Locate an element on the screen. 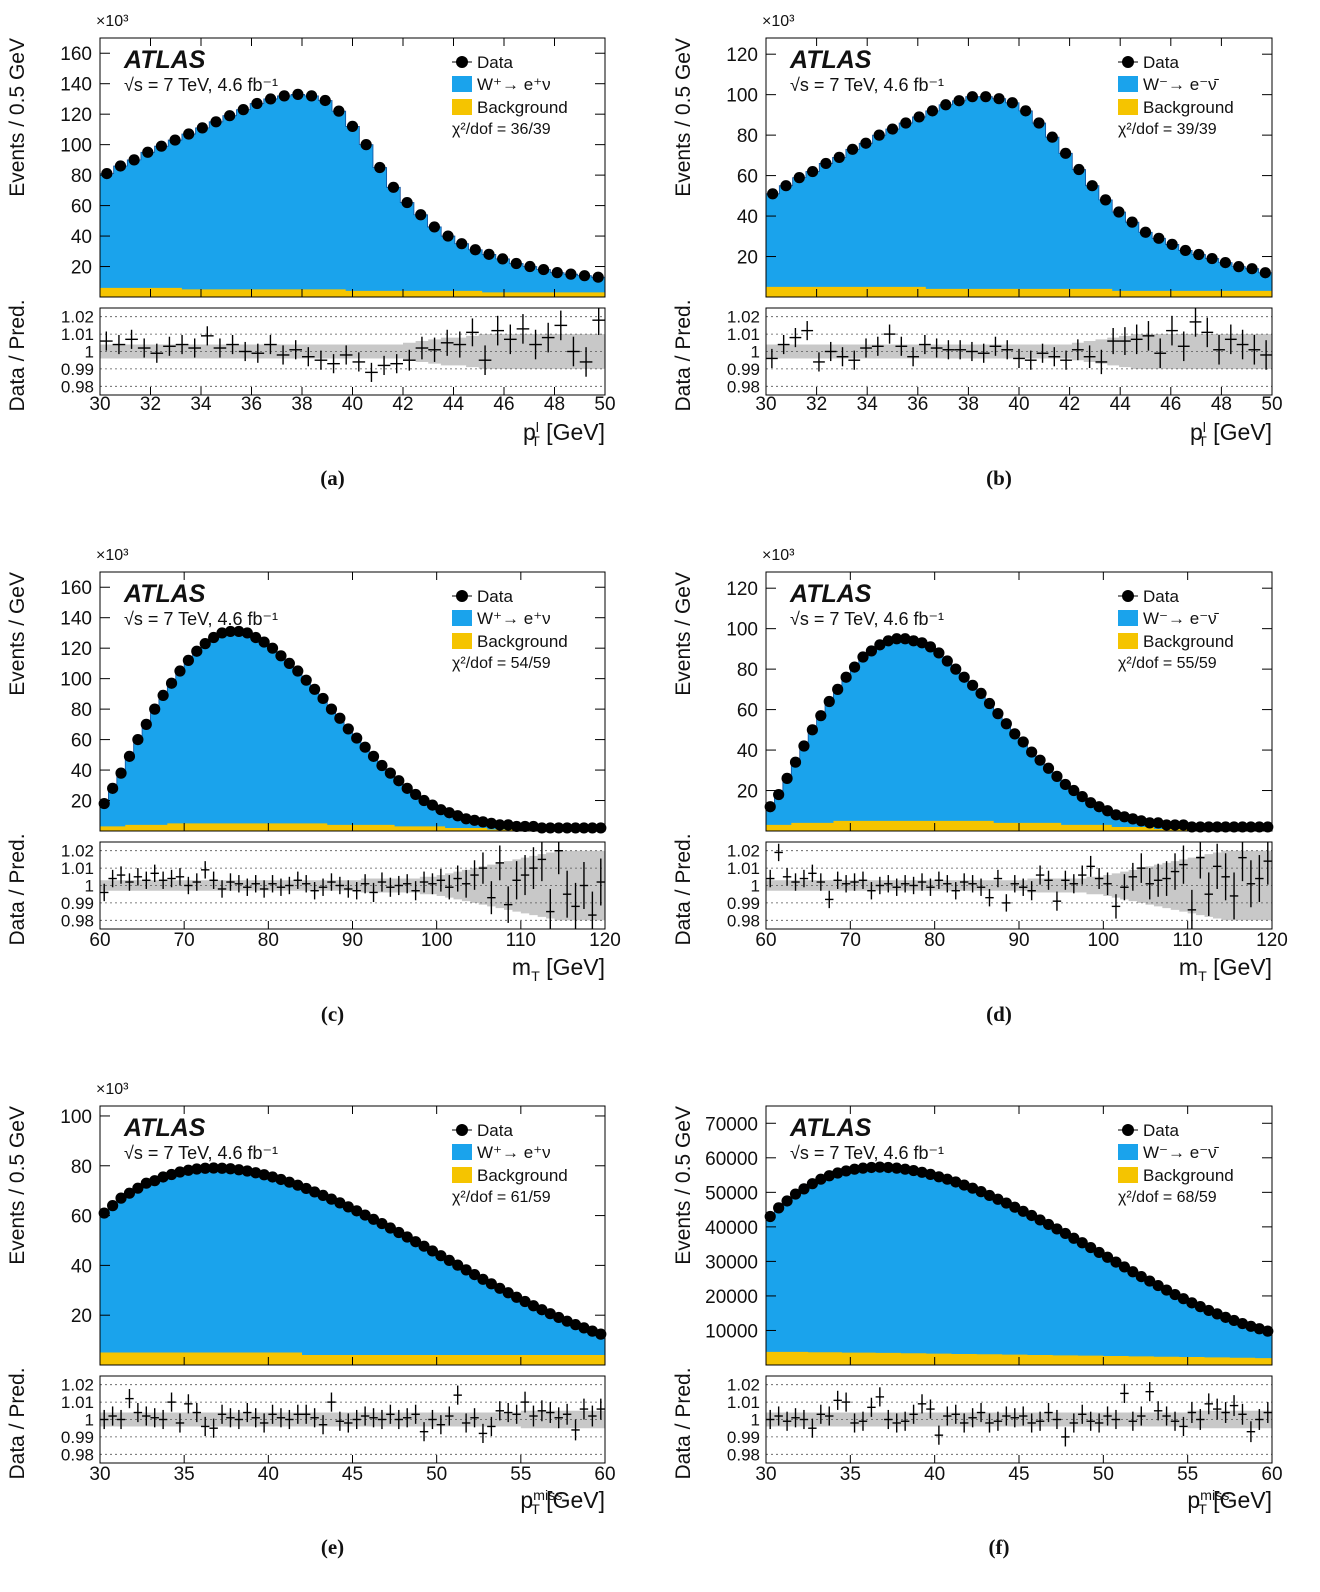 The height and width of the screenshot is (1592, 1320). y-tick-label: 120 is located at coordinates (742, 55).